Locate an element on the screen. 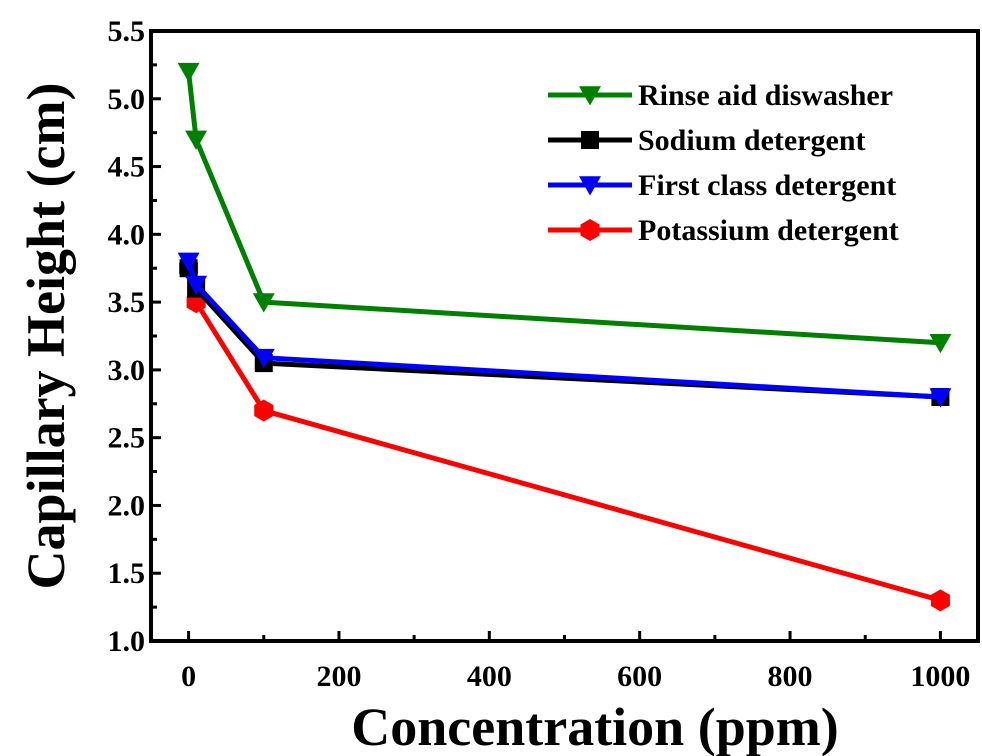  legend-label: Sodium detergent is located at coordinates (752, 140).